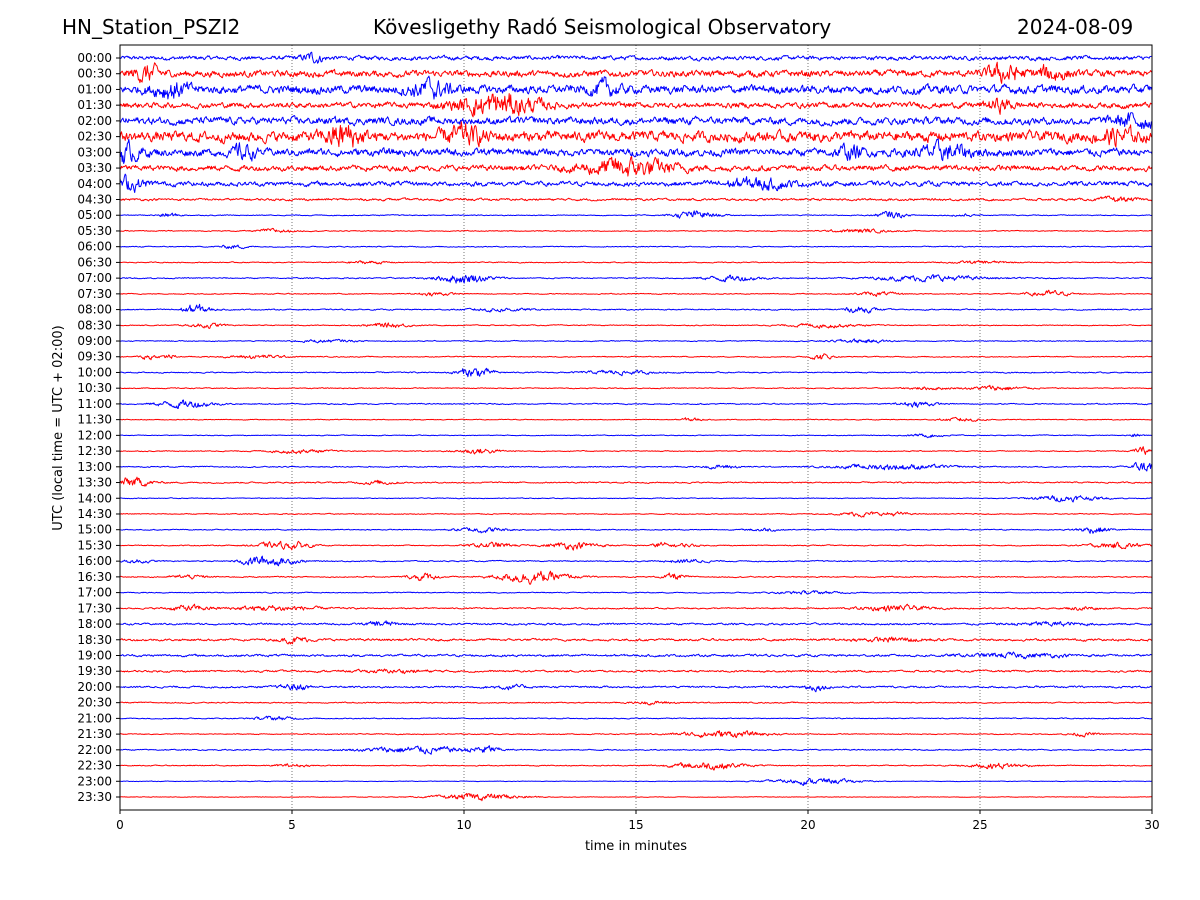 The height and width of the screenshot is (900, 1200). I want to click on y-tick-label: 12:30, so click(94, 451).